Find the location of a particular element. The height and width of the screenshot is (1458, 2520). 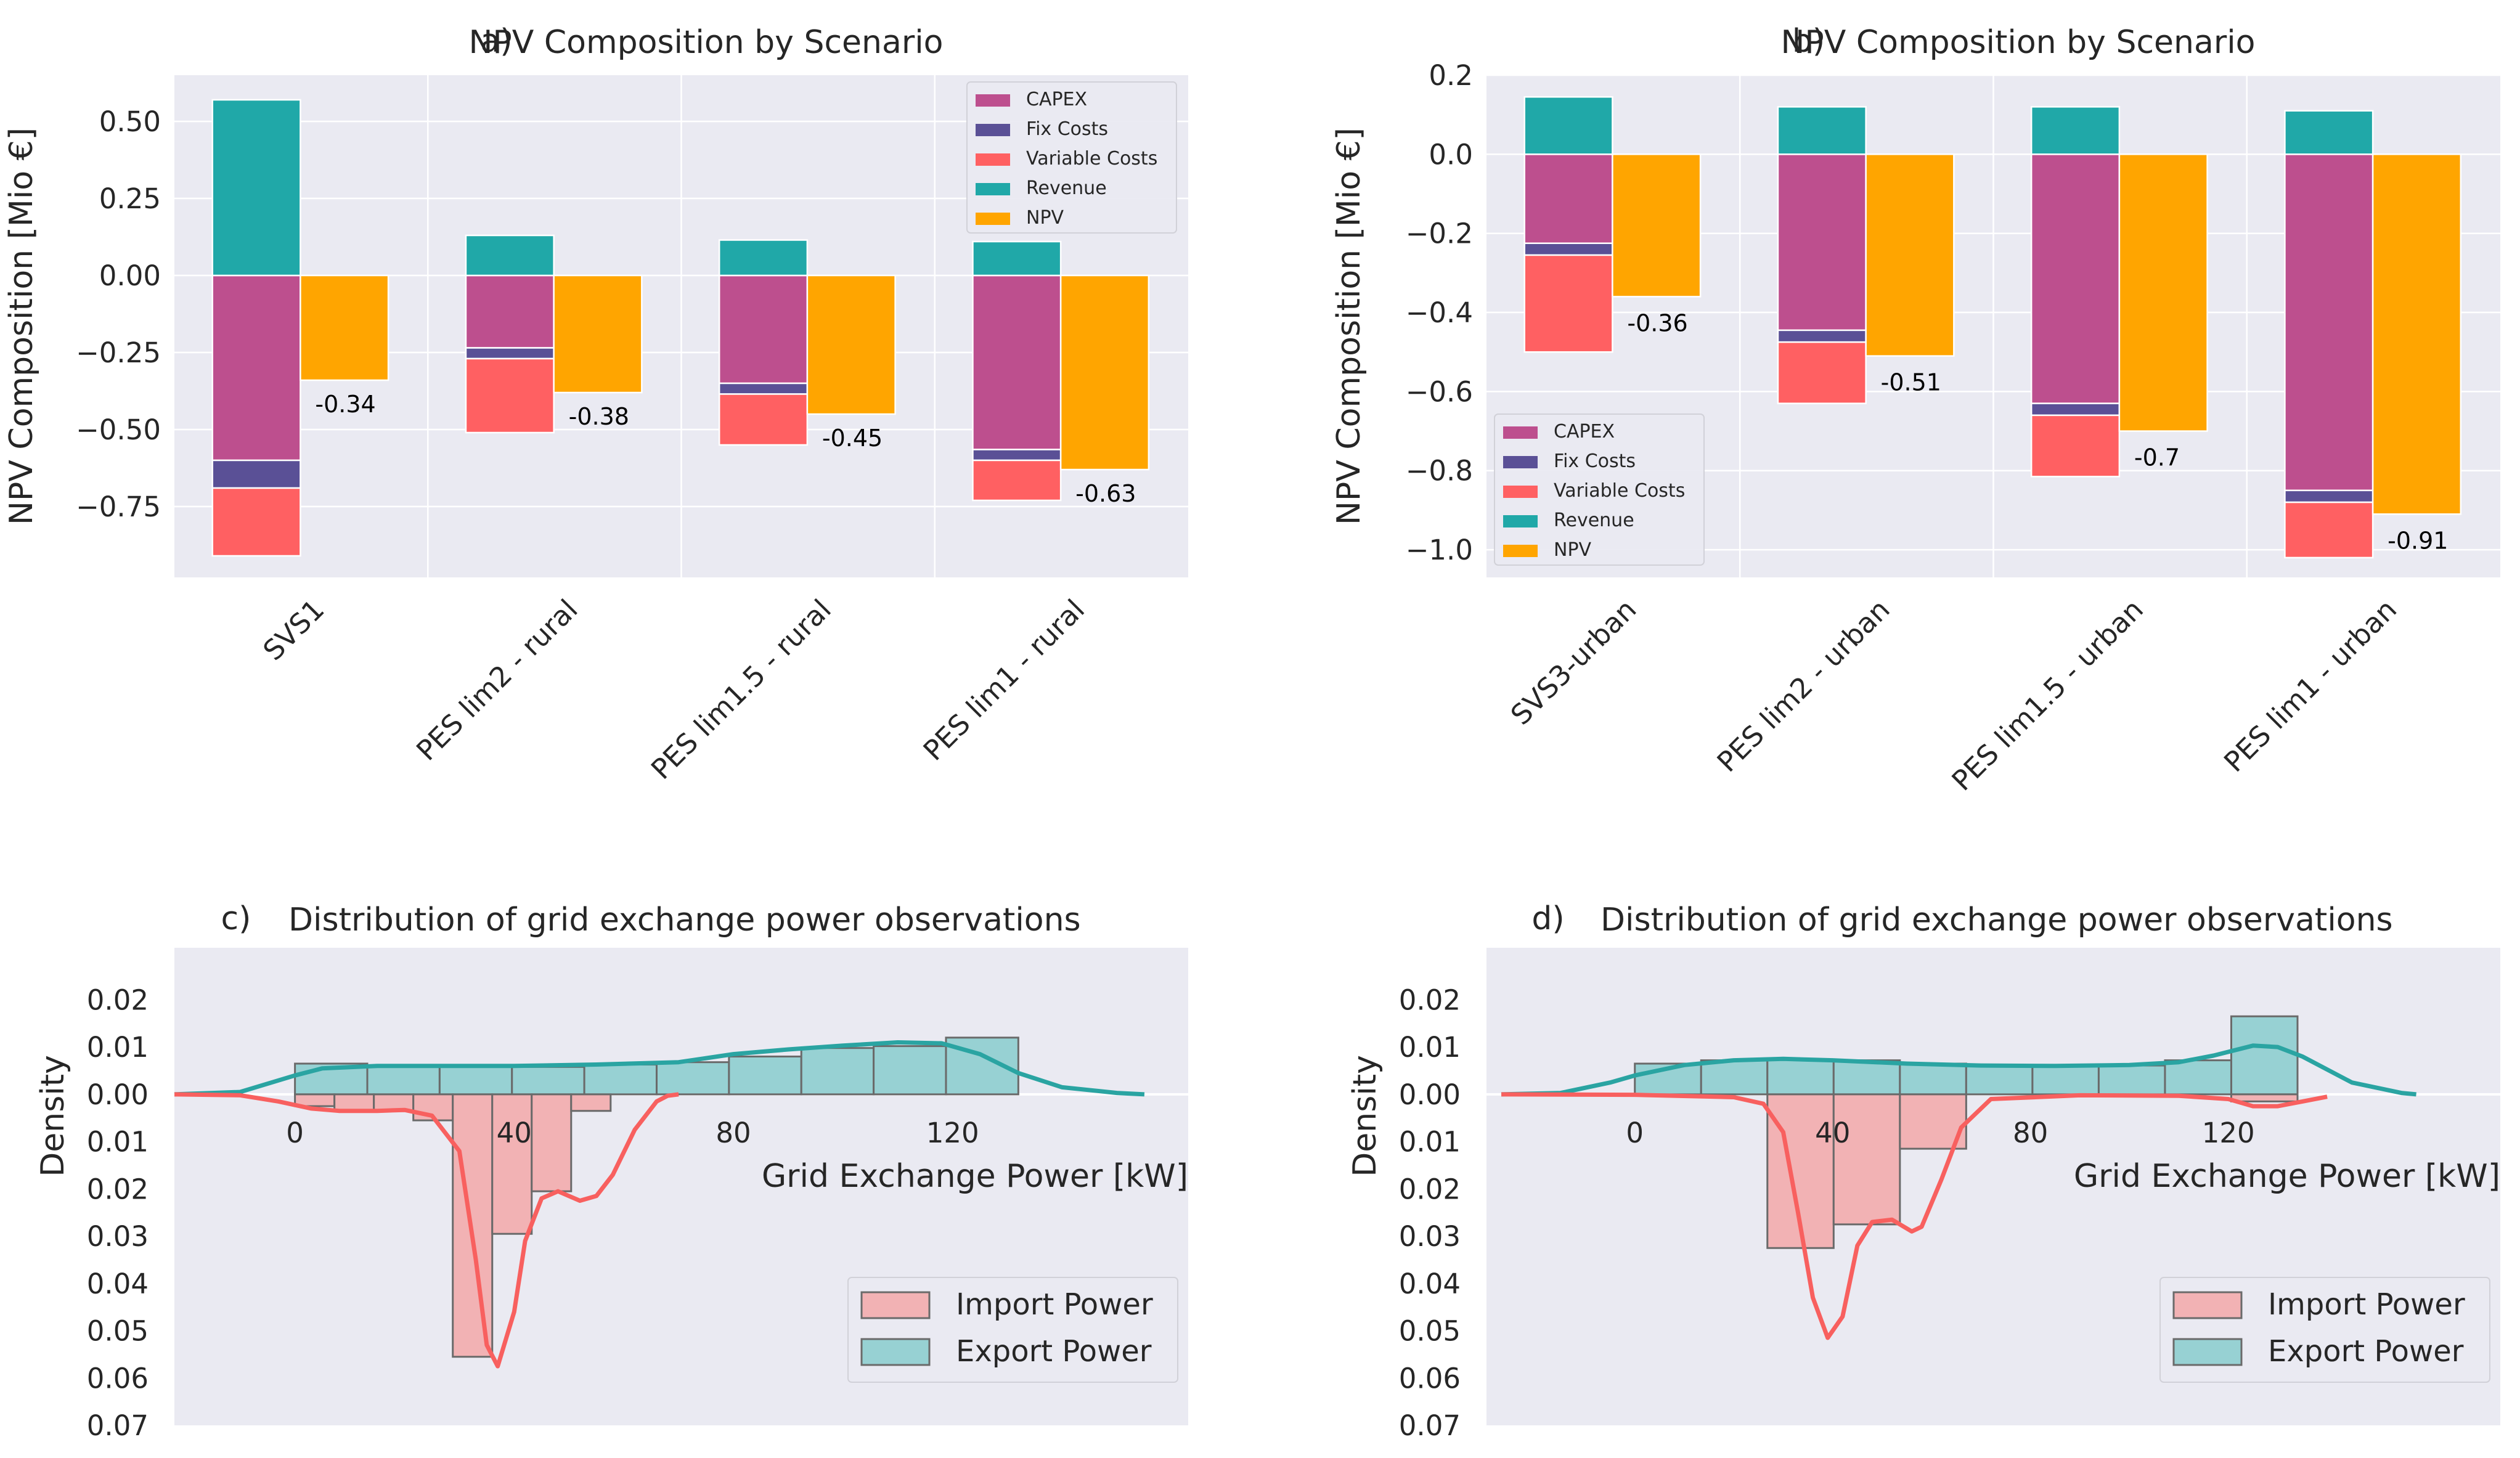

y-tick-label: 0.50 is located at coordinates (130, 121).